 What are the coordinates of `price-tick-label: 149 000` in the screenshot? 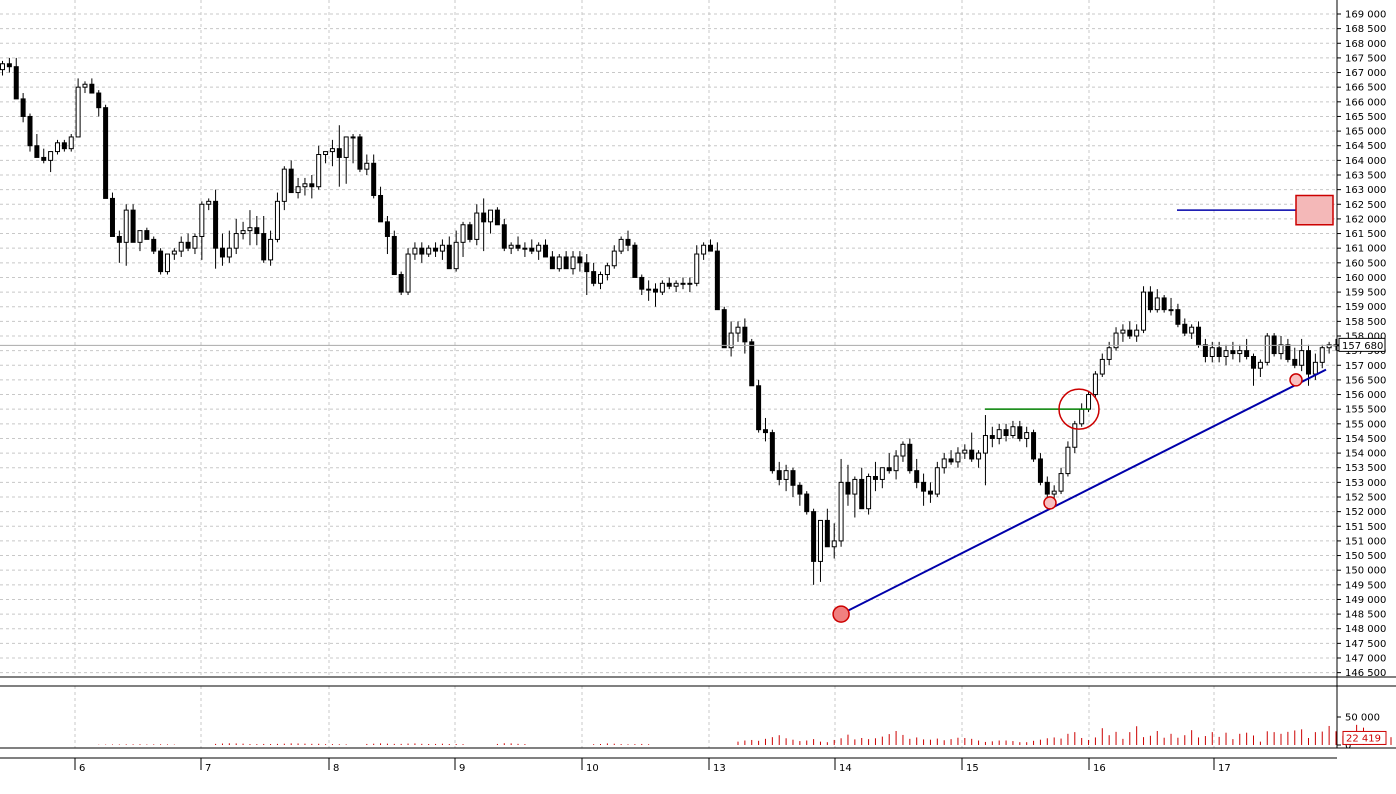 It's located at (1365, 600).